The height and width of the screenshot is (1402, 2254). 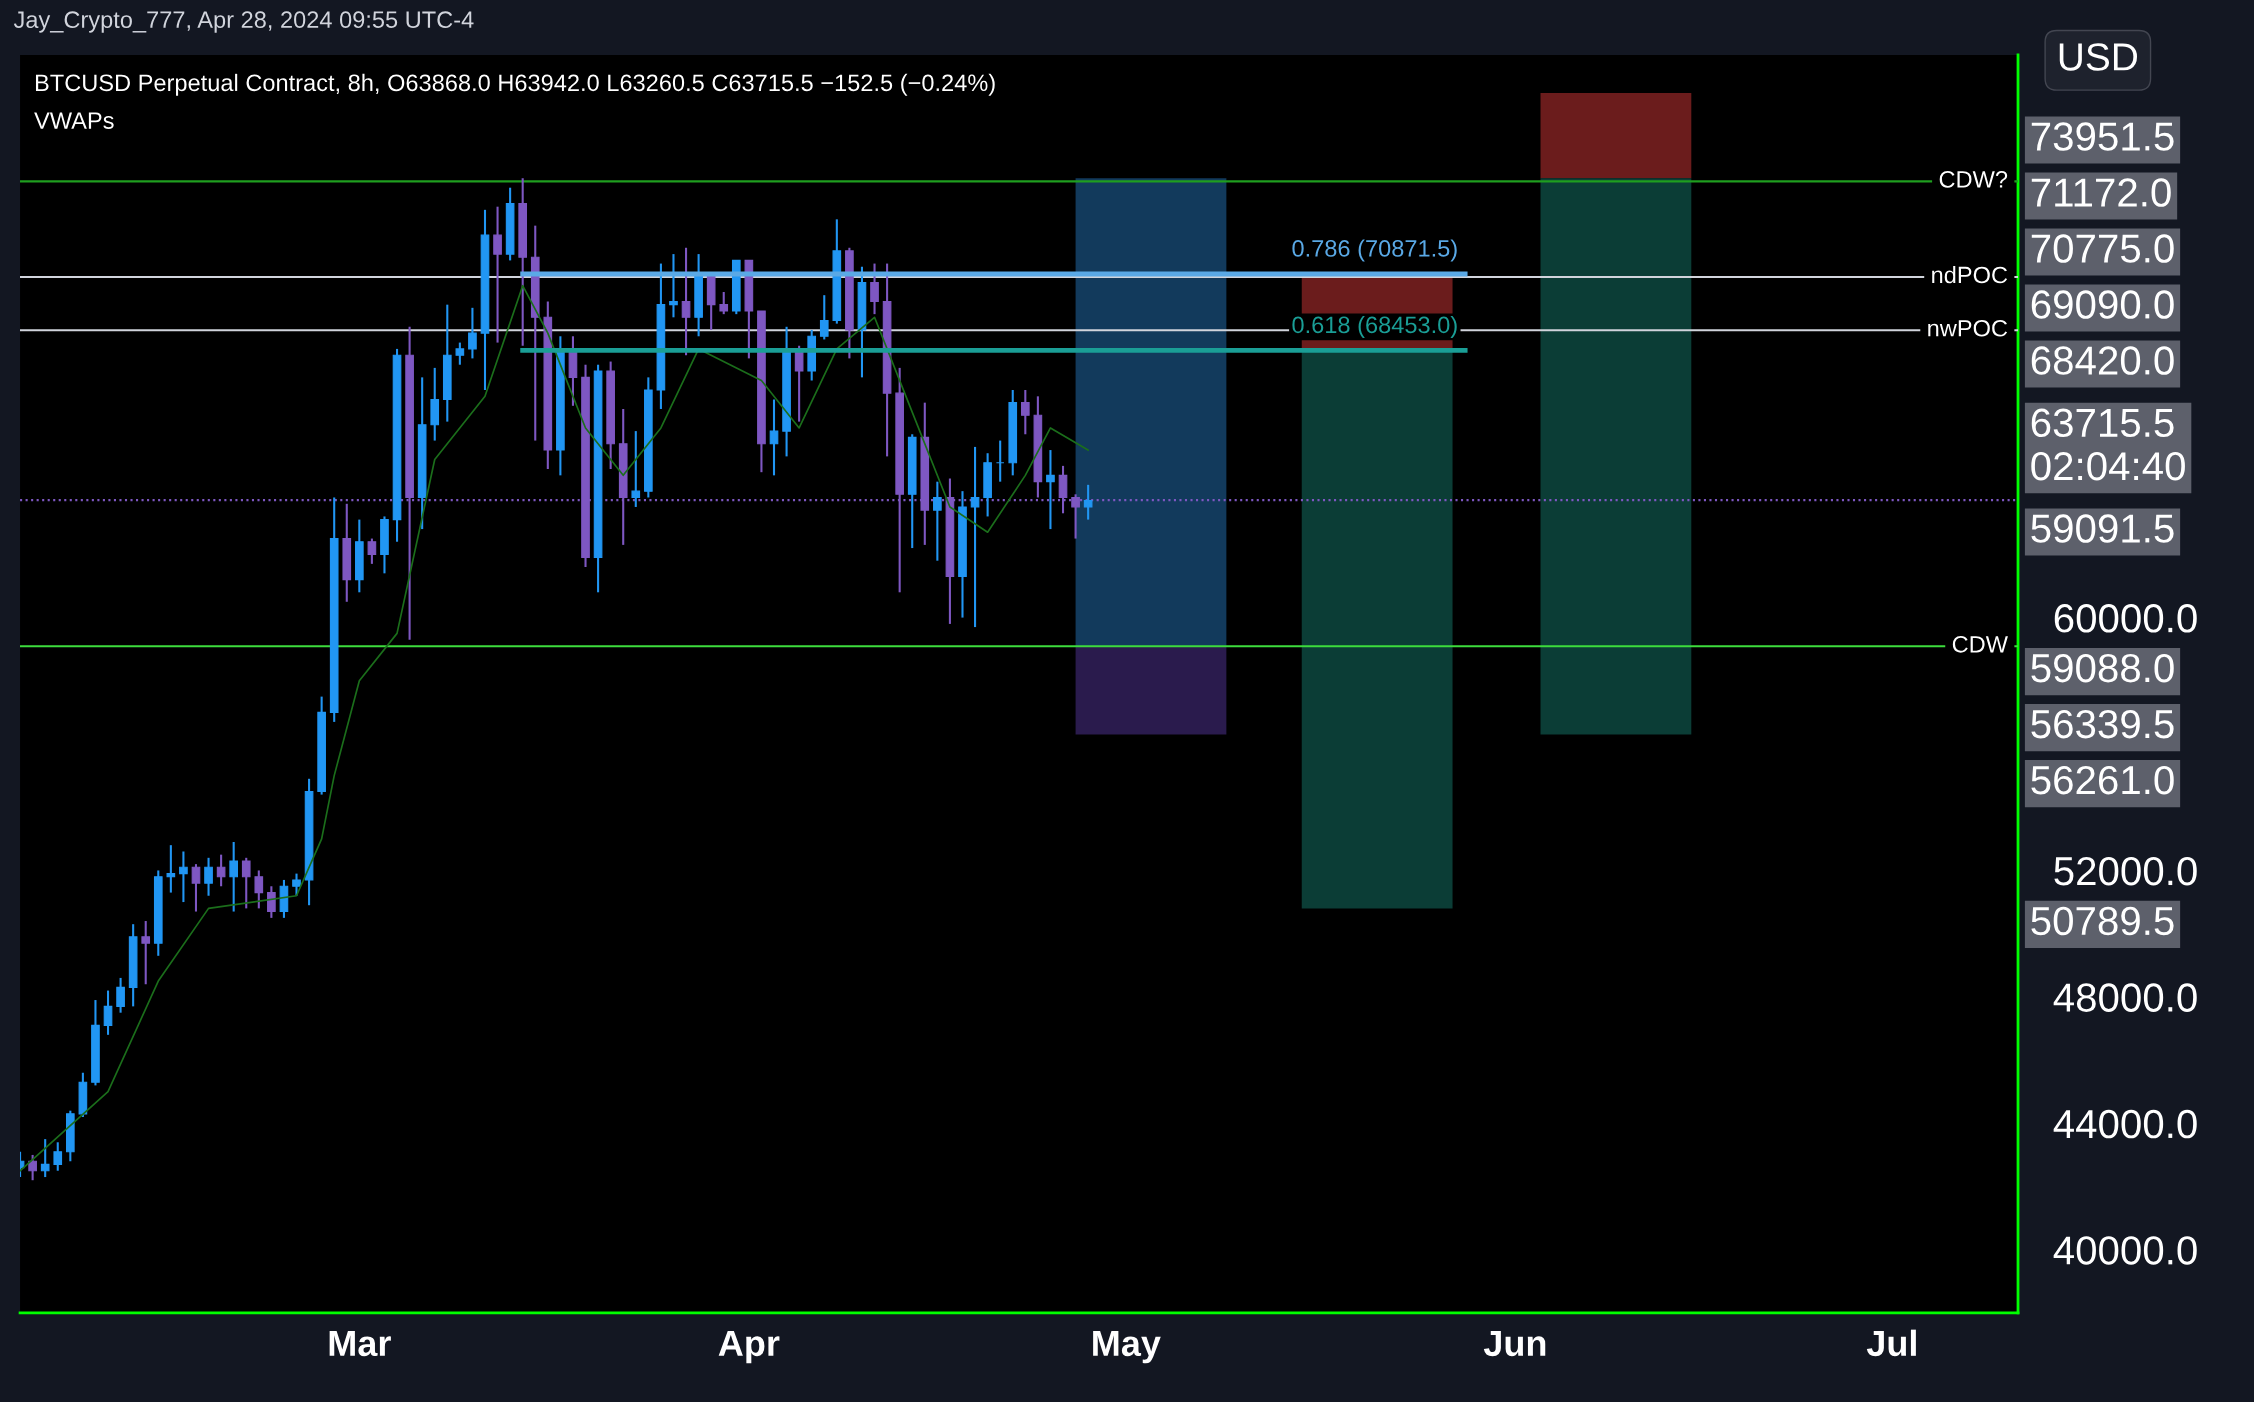 I want to click on y-axis-title: USD, so click(x=2098, y=57).